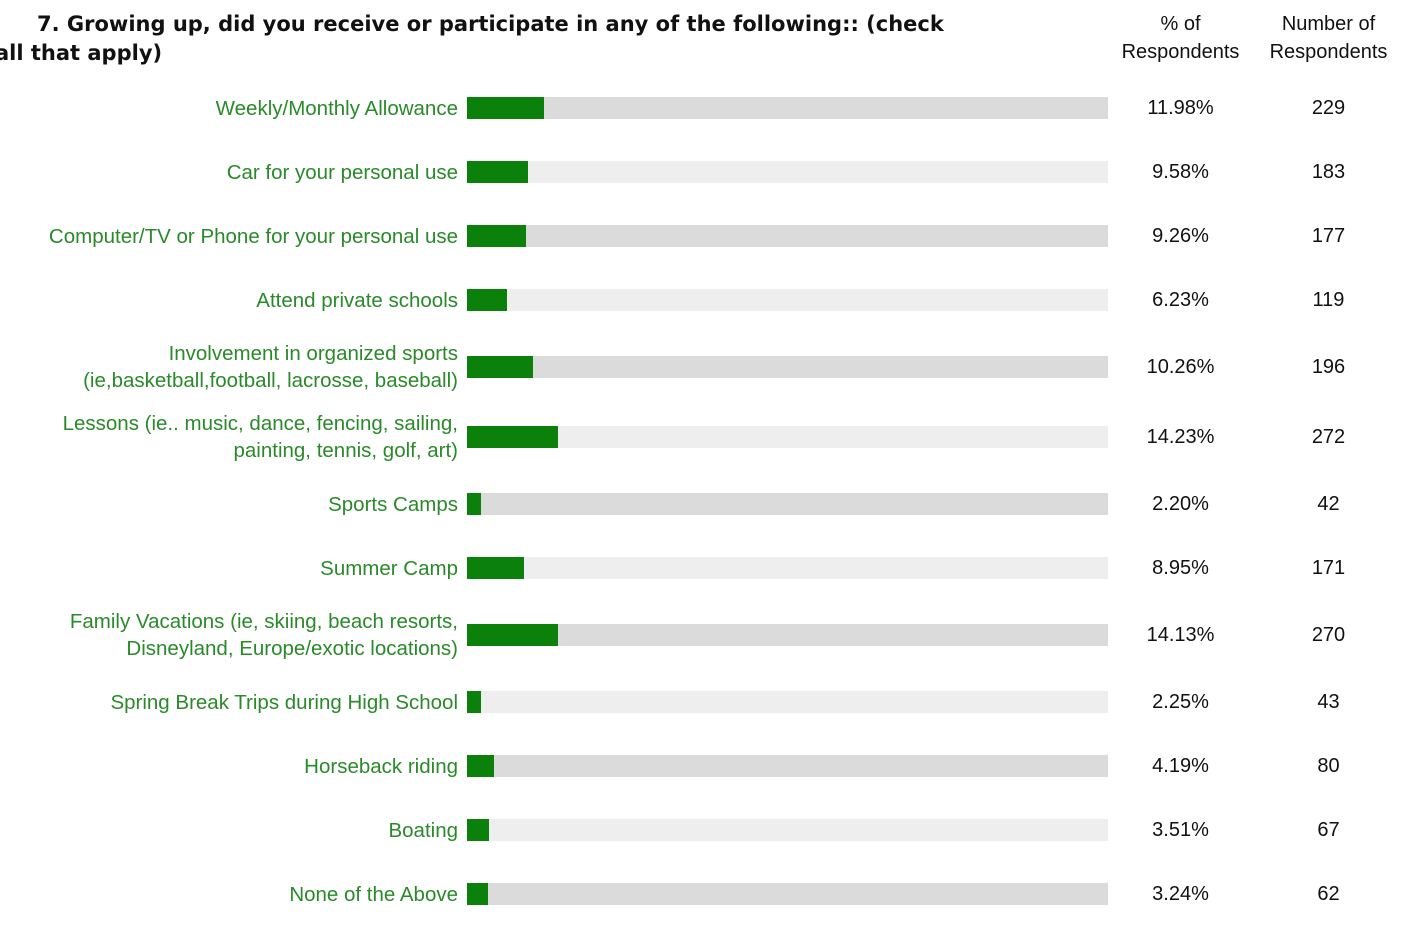 This screenshot has height=926, width=1412. What do you see at coordinates (1328, 634) in the screenshot?
I see `count-label: 270` at bounding box center [1328, 634].